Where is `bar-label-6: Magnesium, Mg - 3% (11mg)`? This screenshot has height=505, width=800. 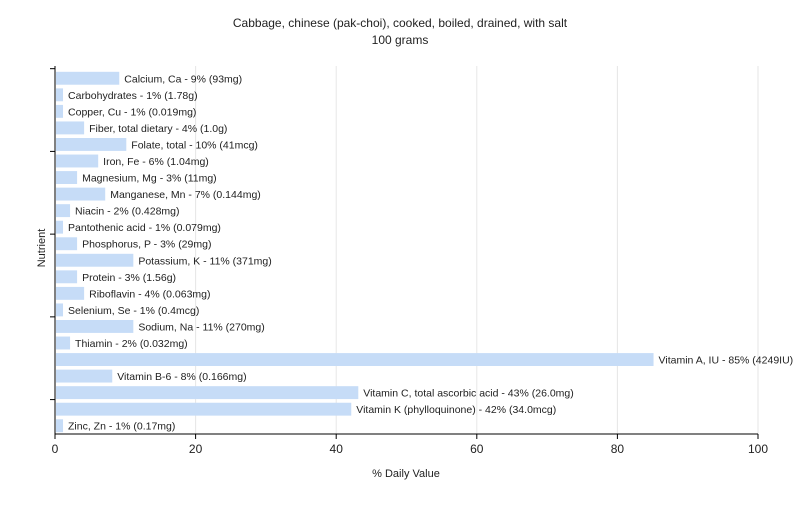 bar-label-6: Magnesium, Mg - 3% (11mg) is located at coordinates (149, 179).